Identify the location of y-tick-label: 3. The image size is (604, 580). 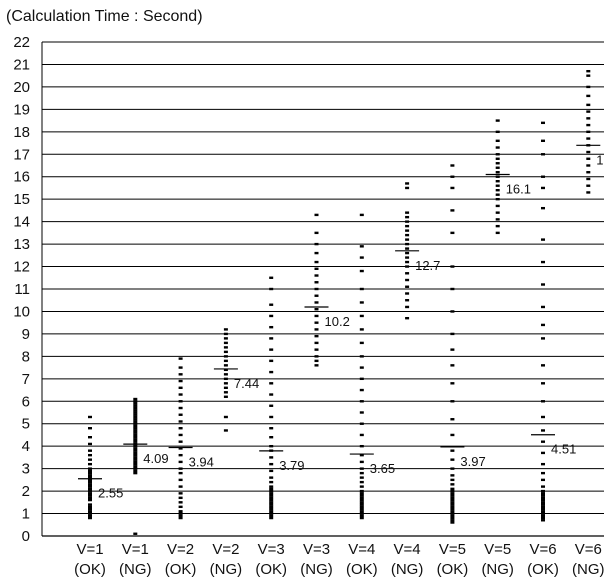
(26, 469).